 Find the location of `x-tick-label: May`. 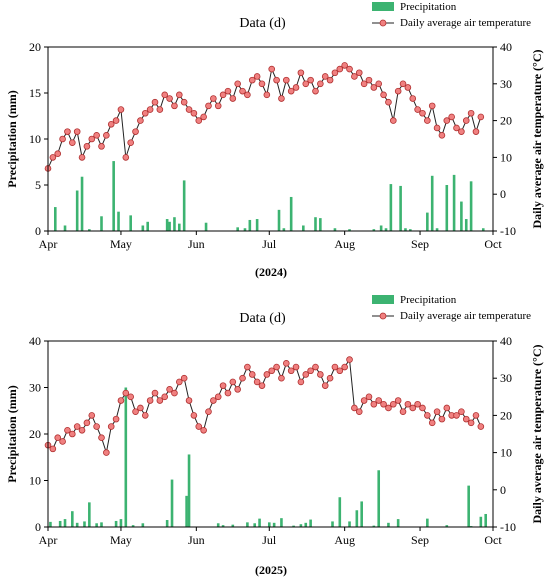

x-tick-label: May is located at coordinates (121, 540).